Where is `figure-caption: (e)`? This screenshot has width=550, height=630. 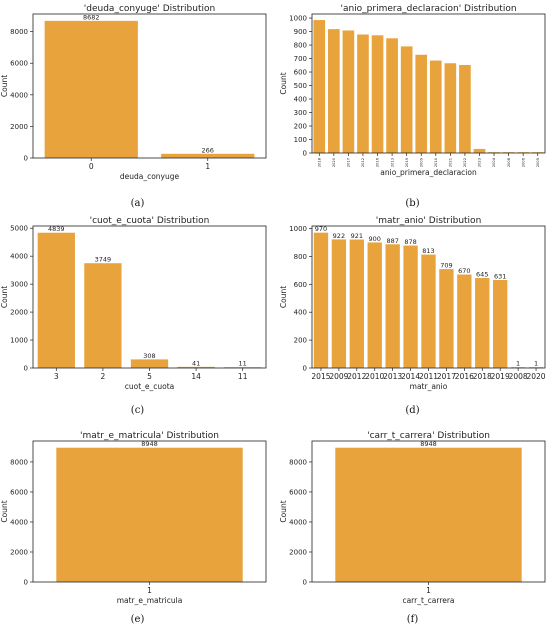 figure-caption: (e) is located at coordinates (137, 619).